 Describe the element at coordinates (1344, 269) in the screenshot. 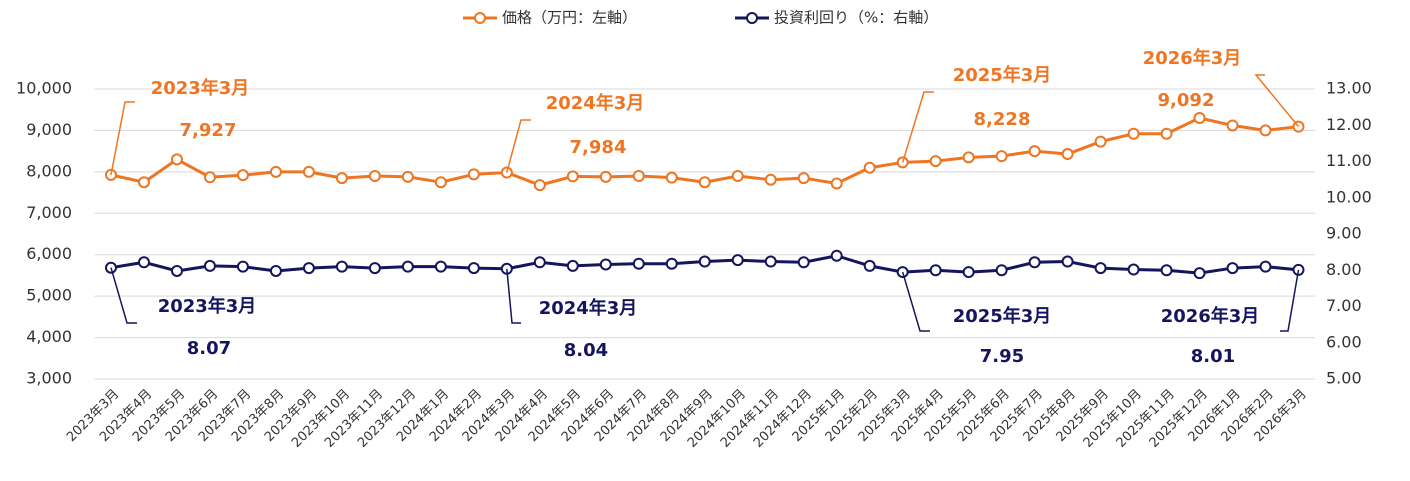

I see `y2-tick-label: 8.00` at that location.